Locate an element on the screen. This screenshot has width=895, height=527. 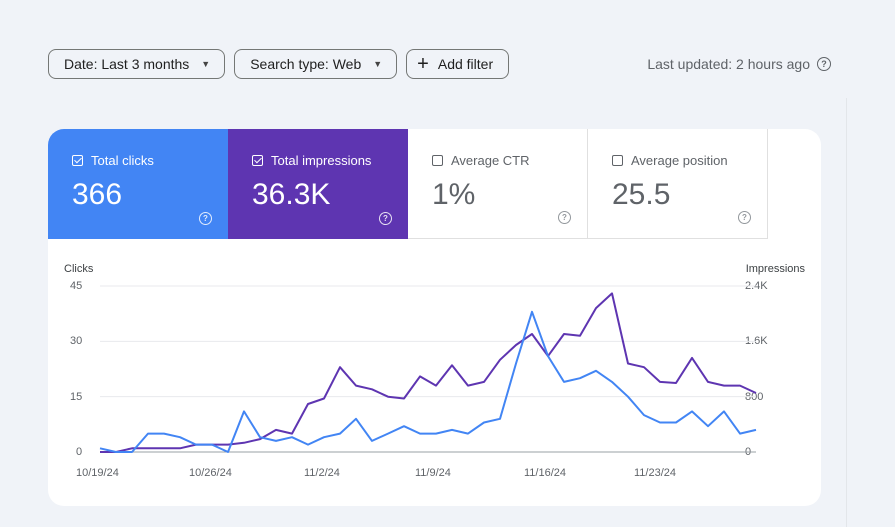
metric-total-clicks: Total clicks 366 ? is located at coordinates (138, 184).